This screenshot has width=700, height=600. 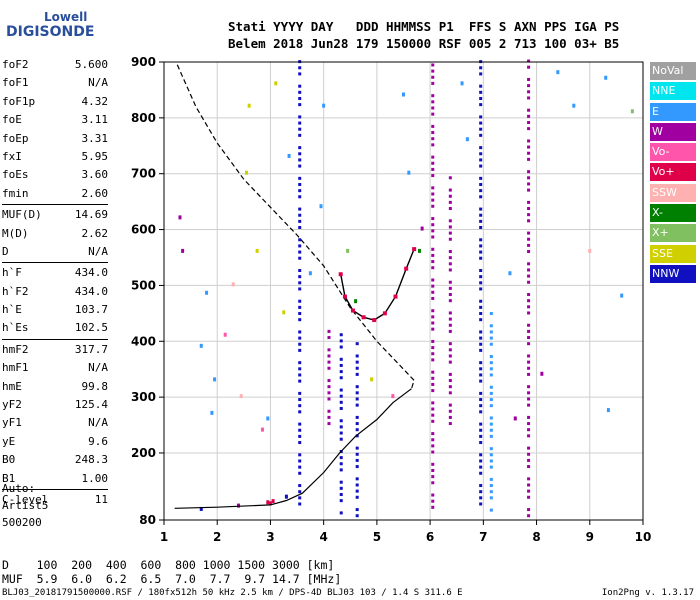 What do you see at coordinates (91, 64) in the screenshot?
I see `param-value: 5.600` at bounding box center [91, 64].